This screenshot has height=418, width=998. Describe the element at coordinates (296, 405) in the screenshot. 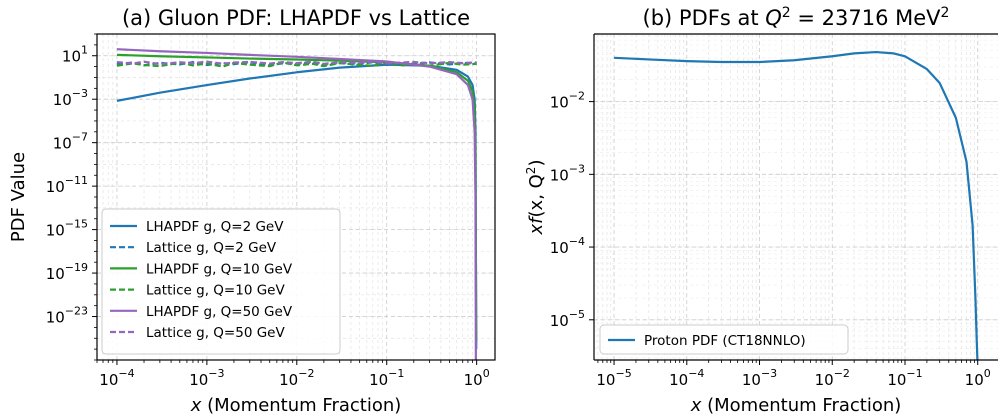

I see `chart-a-xlabel: x (Momentum Fraction)` at that location.